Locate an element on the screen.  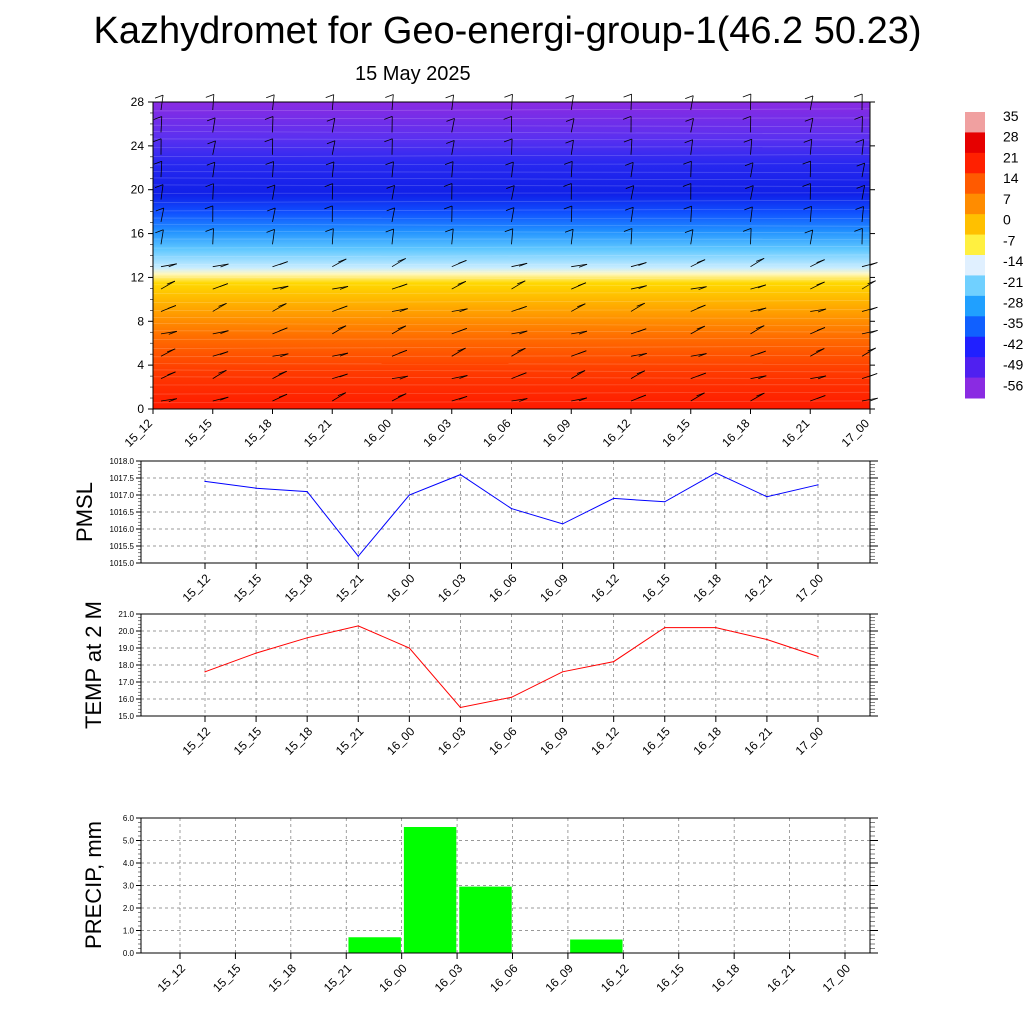
y-tick-label: 1.0 is located at coordinates (129, 931).